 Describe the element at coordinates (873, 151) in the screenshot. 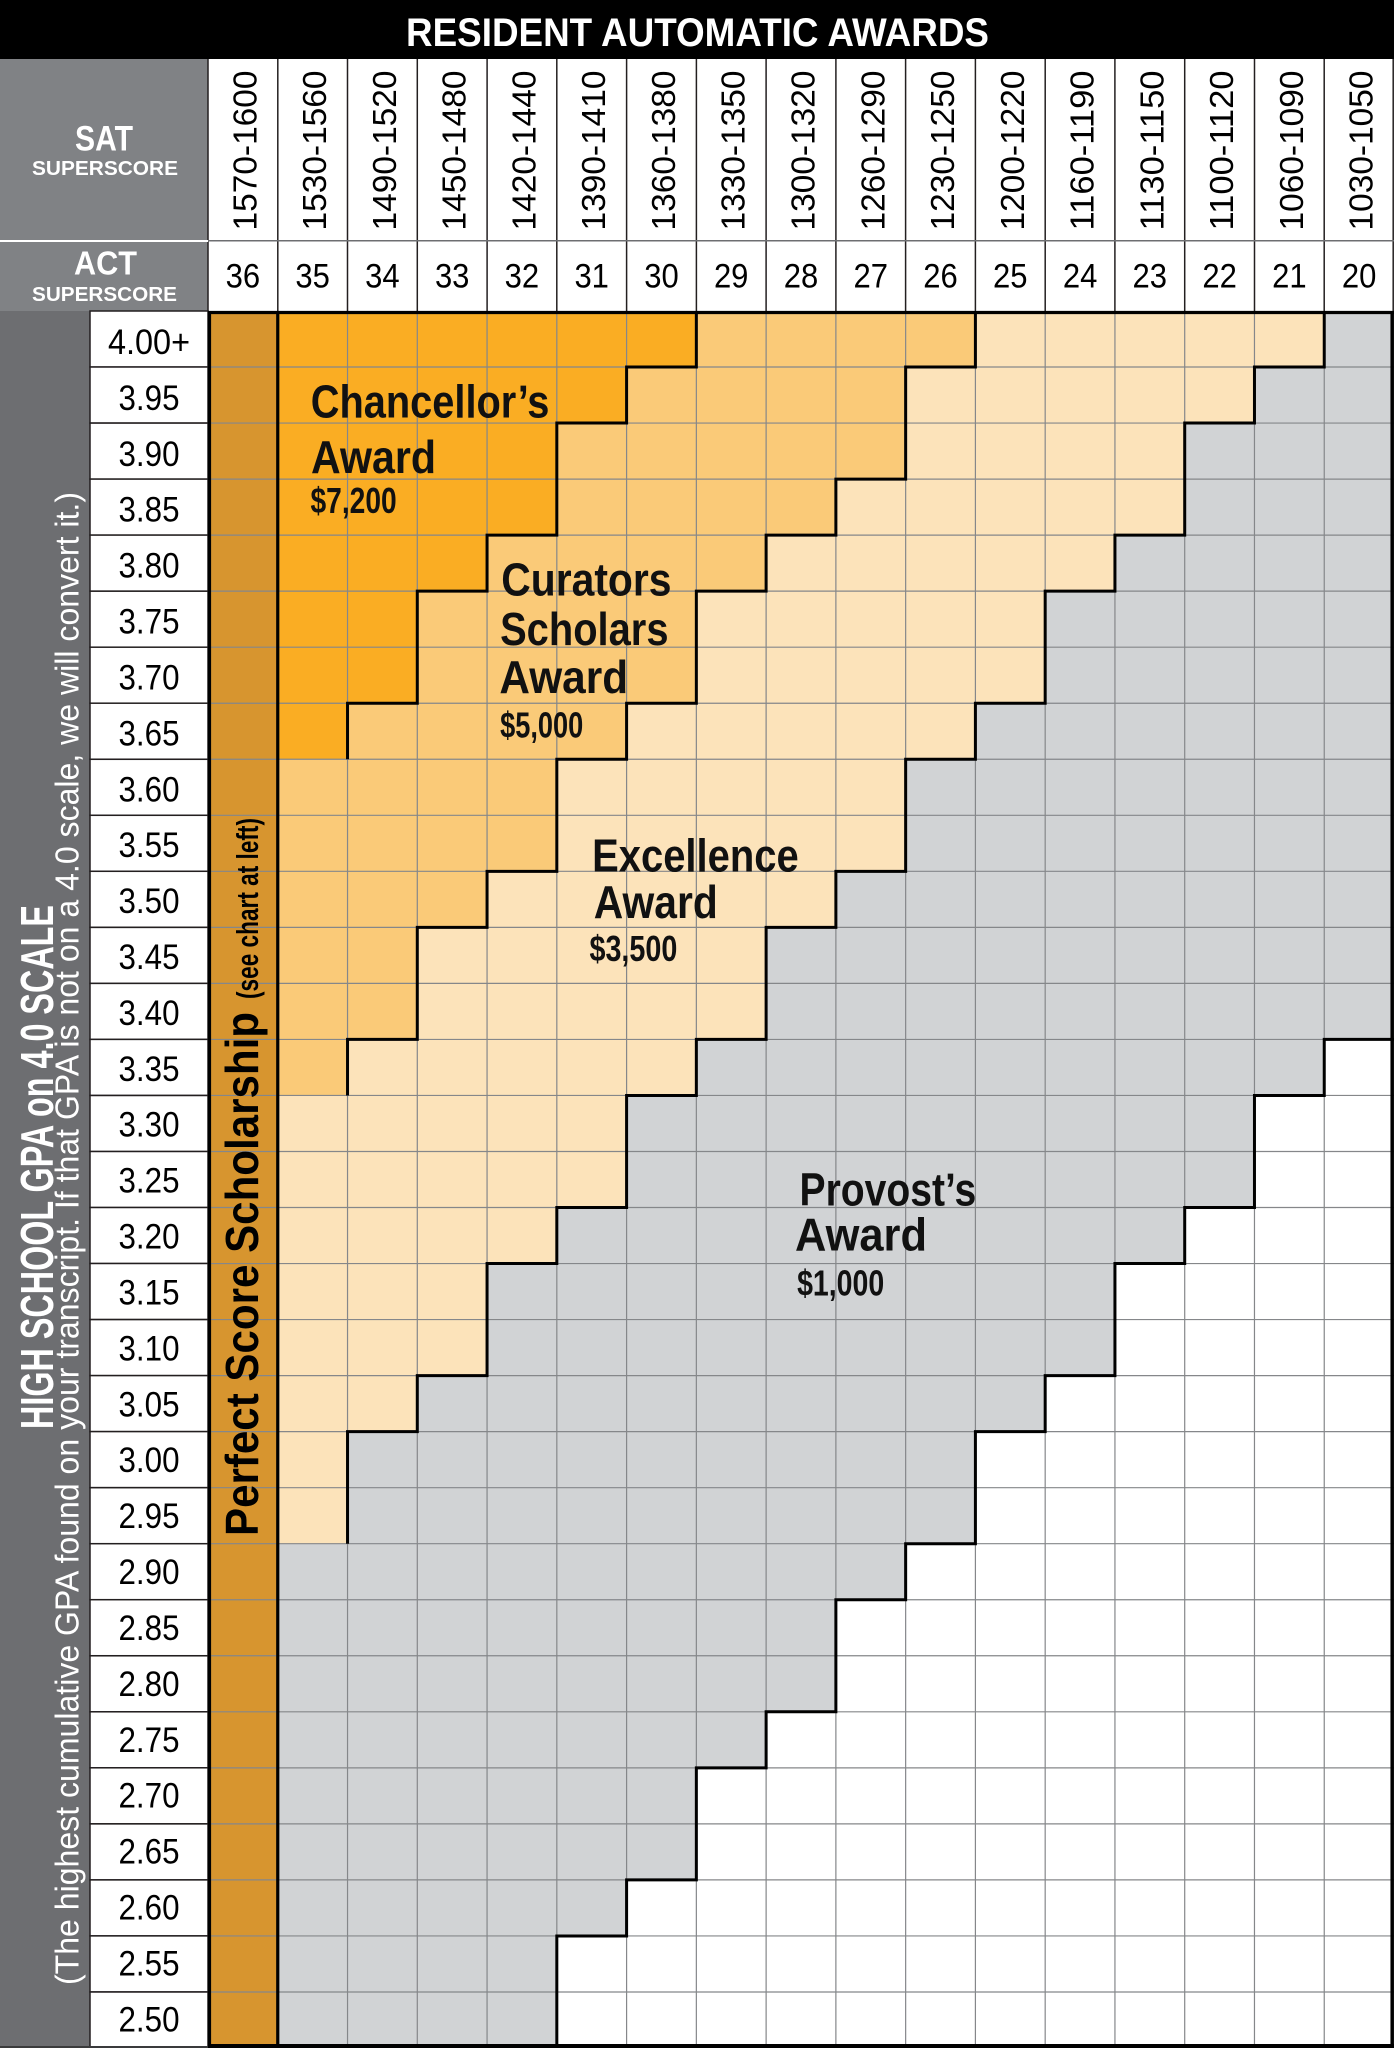

I see `svg-text: 1260-1290` at that location.